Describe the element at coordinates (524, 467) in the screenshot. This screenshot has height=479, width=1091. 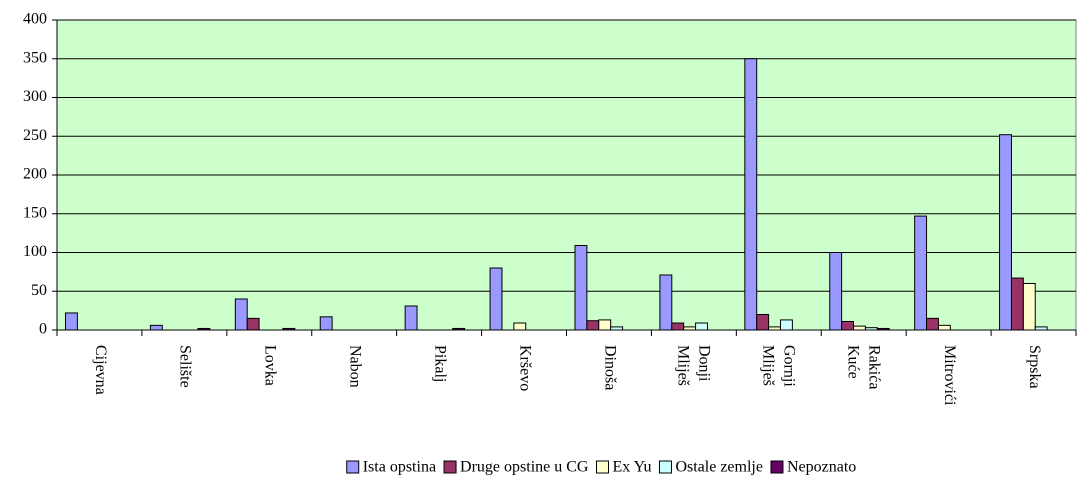
I see `legend-label: Druge opstine u CG` at that location.